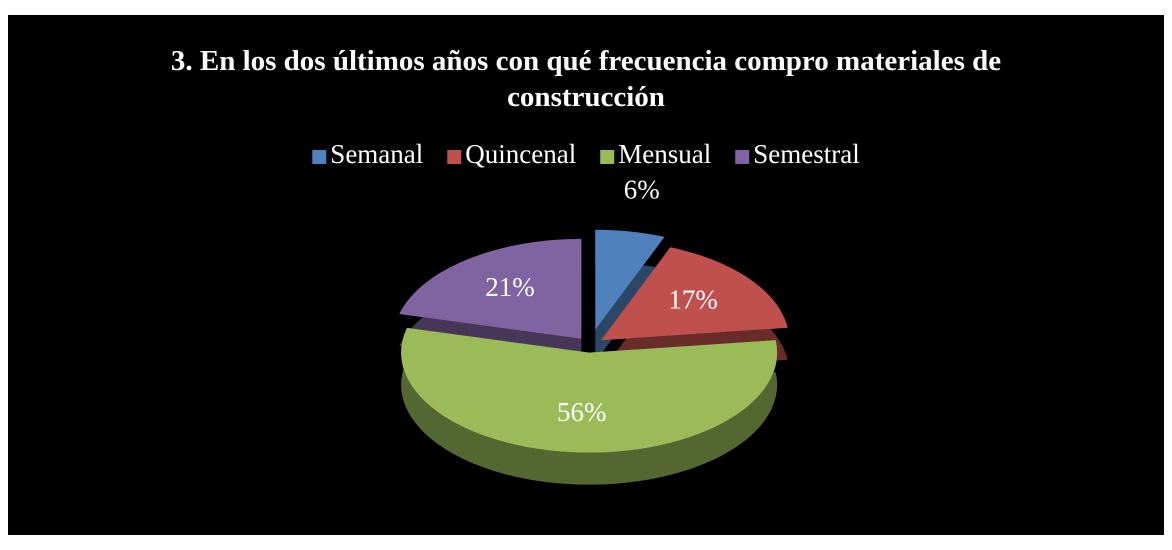 The width and height of the screenshot is (1172, 550). What do you see at coordinates (586, 97) in the screenshot?
I see `chart-title: construcción` at bounding box center [586, 97].